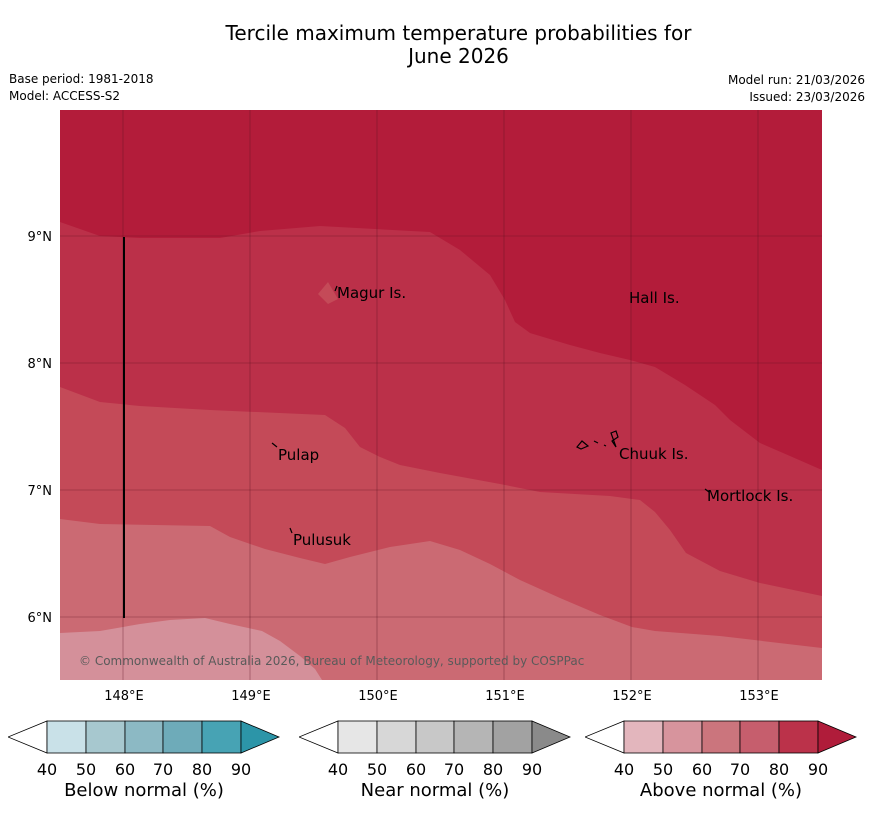 The height and width of the screenshot is (816, 873). What do you see at coordinates (807, 97) in the screenshot?
I see `issued-date: Issued: 23/03/2026` at bounding box center [807, 97].